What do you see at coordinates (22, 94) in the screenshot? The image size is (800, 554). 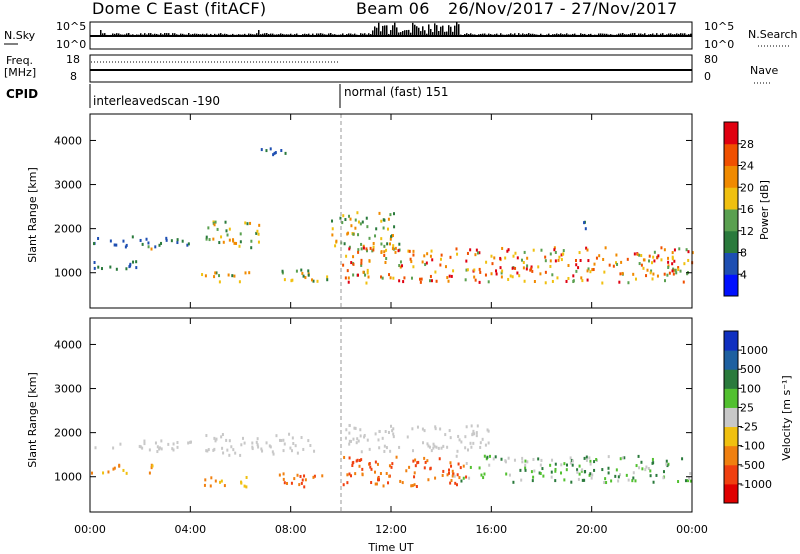 I see `cpid-label: CPID` at bounding box center [22, 94].